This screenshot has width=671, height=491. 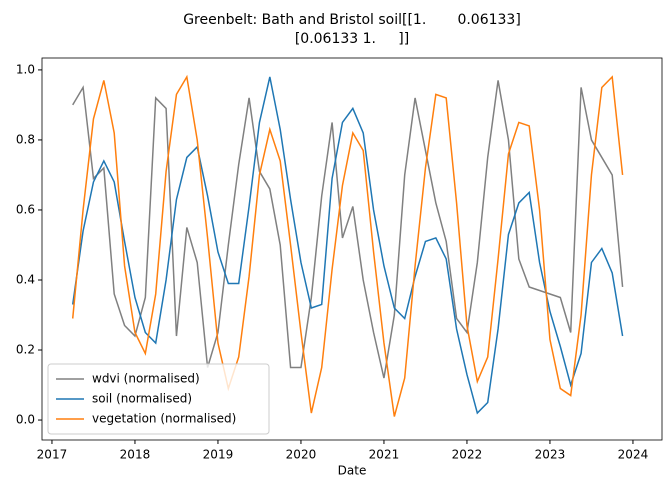 What do you see at coordinates (352, 39) in the screenshot?
I see `chart-title: [0.06133 1. ]]` at bounding box center [352, 39].